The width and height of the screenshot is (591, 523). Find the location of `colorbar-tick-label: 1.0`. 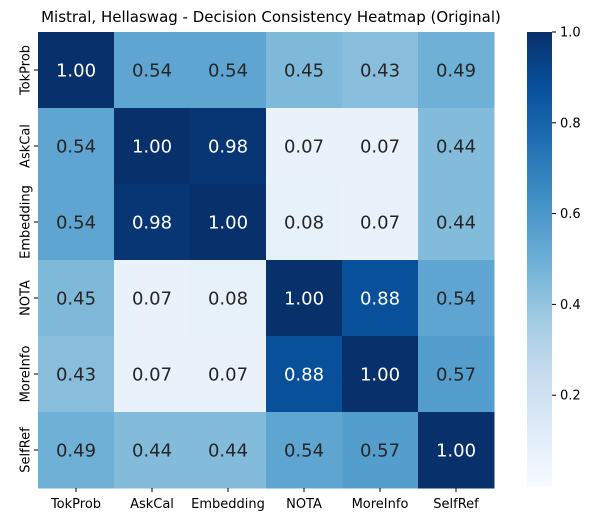

colorbar-tick-label: 1.0 is located at coordinates (570, 33).